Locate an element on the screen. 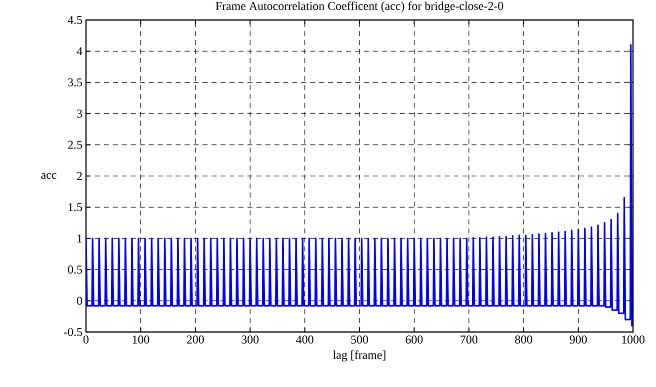 This screenshot has height=387, width=656. y-tick-label: 3 is located at coordinates (79, 114).